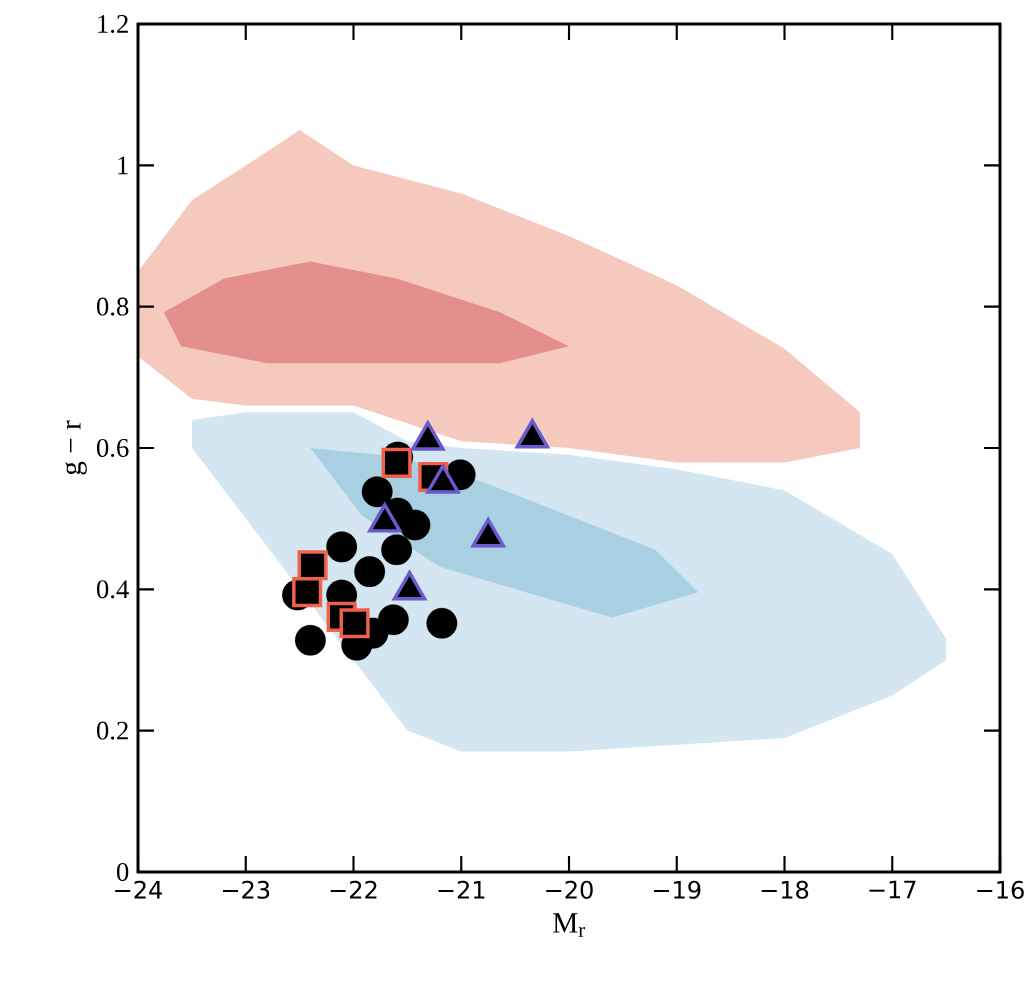  I want to click on x-tick-label: −21, so click(461, 889).